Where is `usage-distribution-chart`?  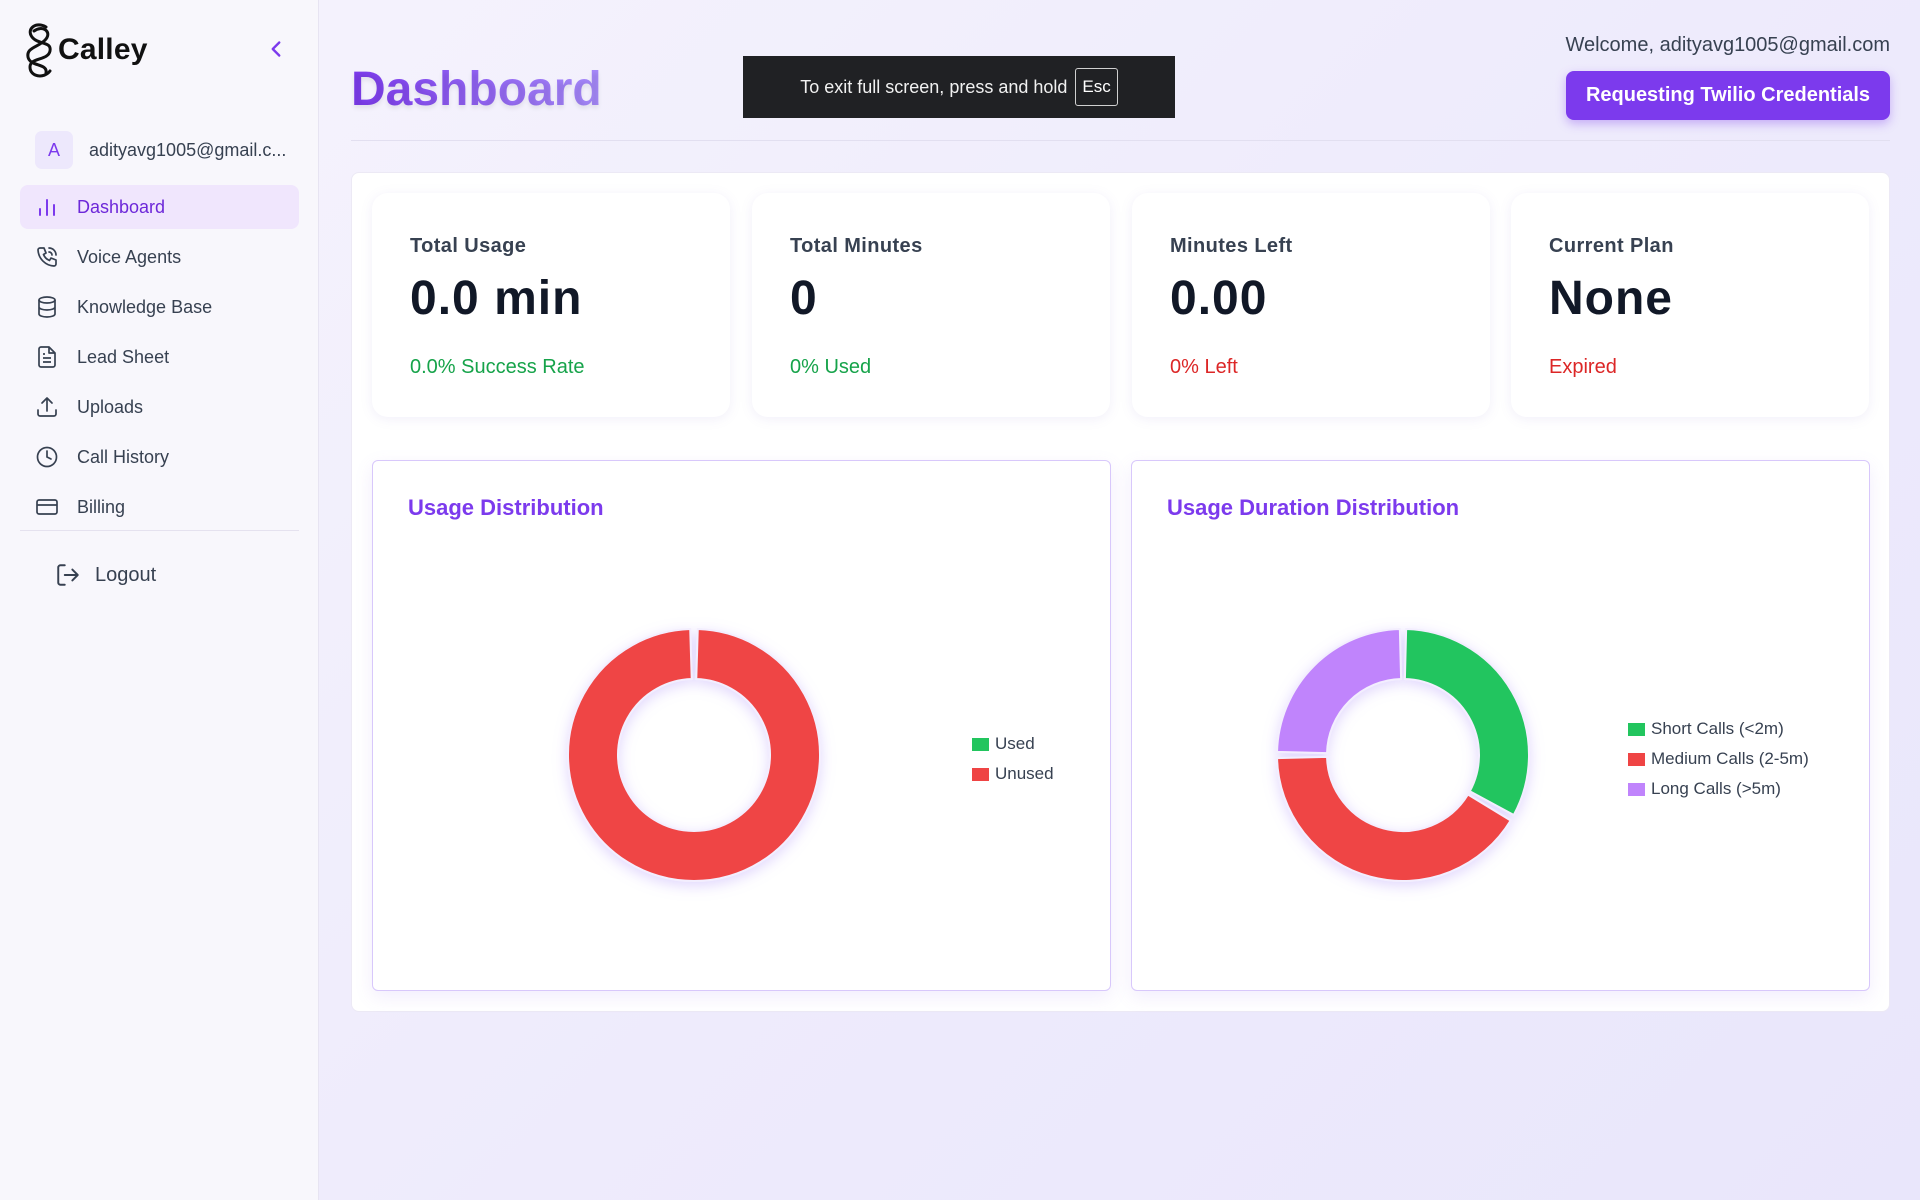 usage-distribution-chart is located at coordinates (694, 755).